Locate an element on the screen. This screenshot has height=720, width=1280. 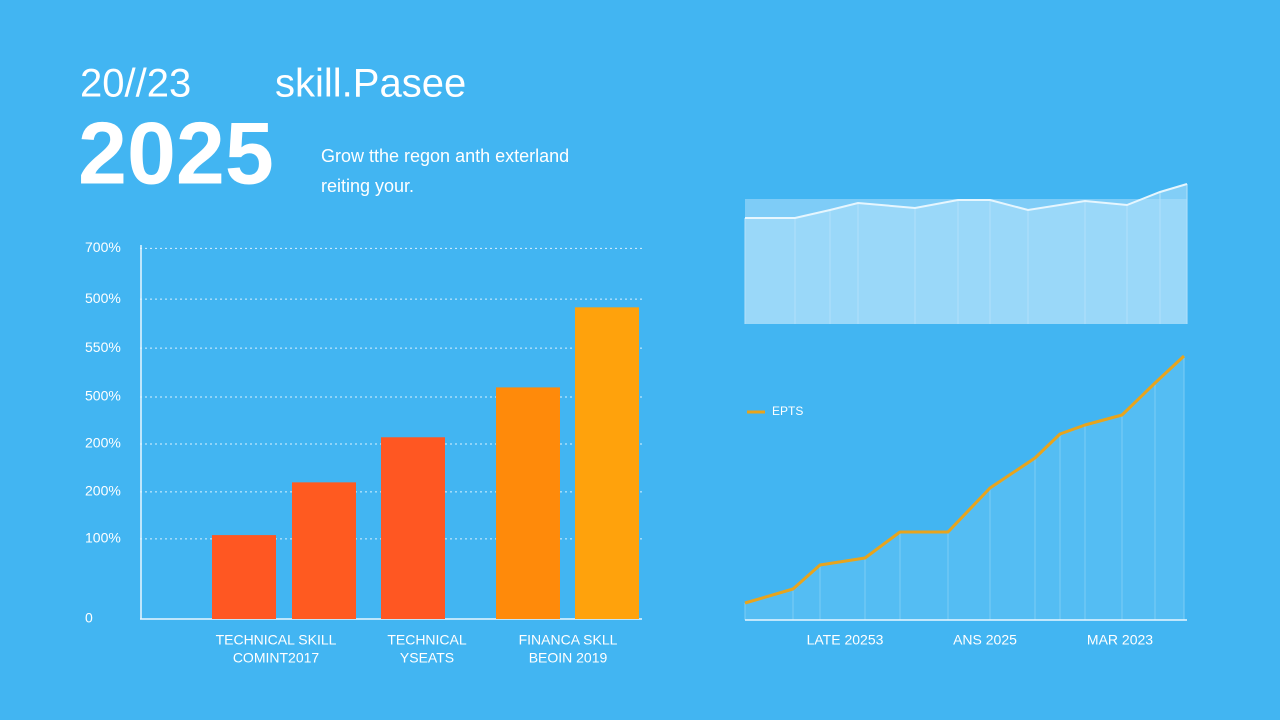
x-tick-label: TECHNICAL is located at coordinates (427, 640).